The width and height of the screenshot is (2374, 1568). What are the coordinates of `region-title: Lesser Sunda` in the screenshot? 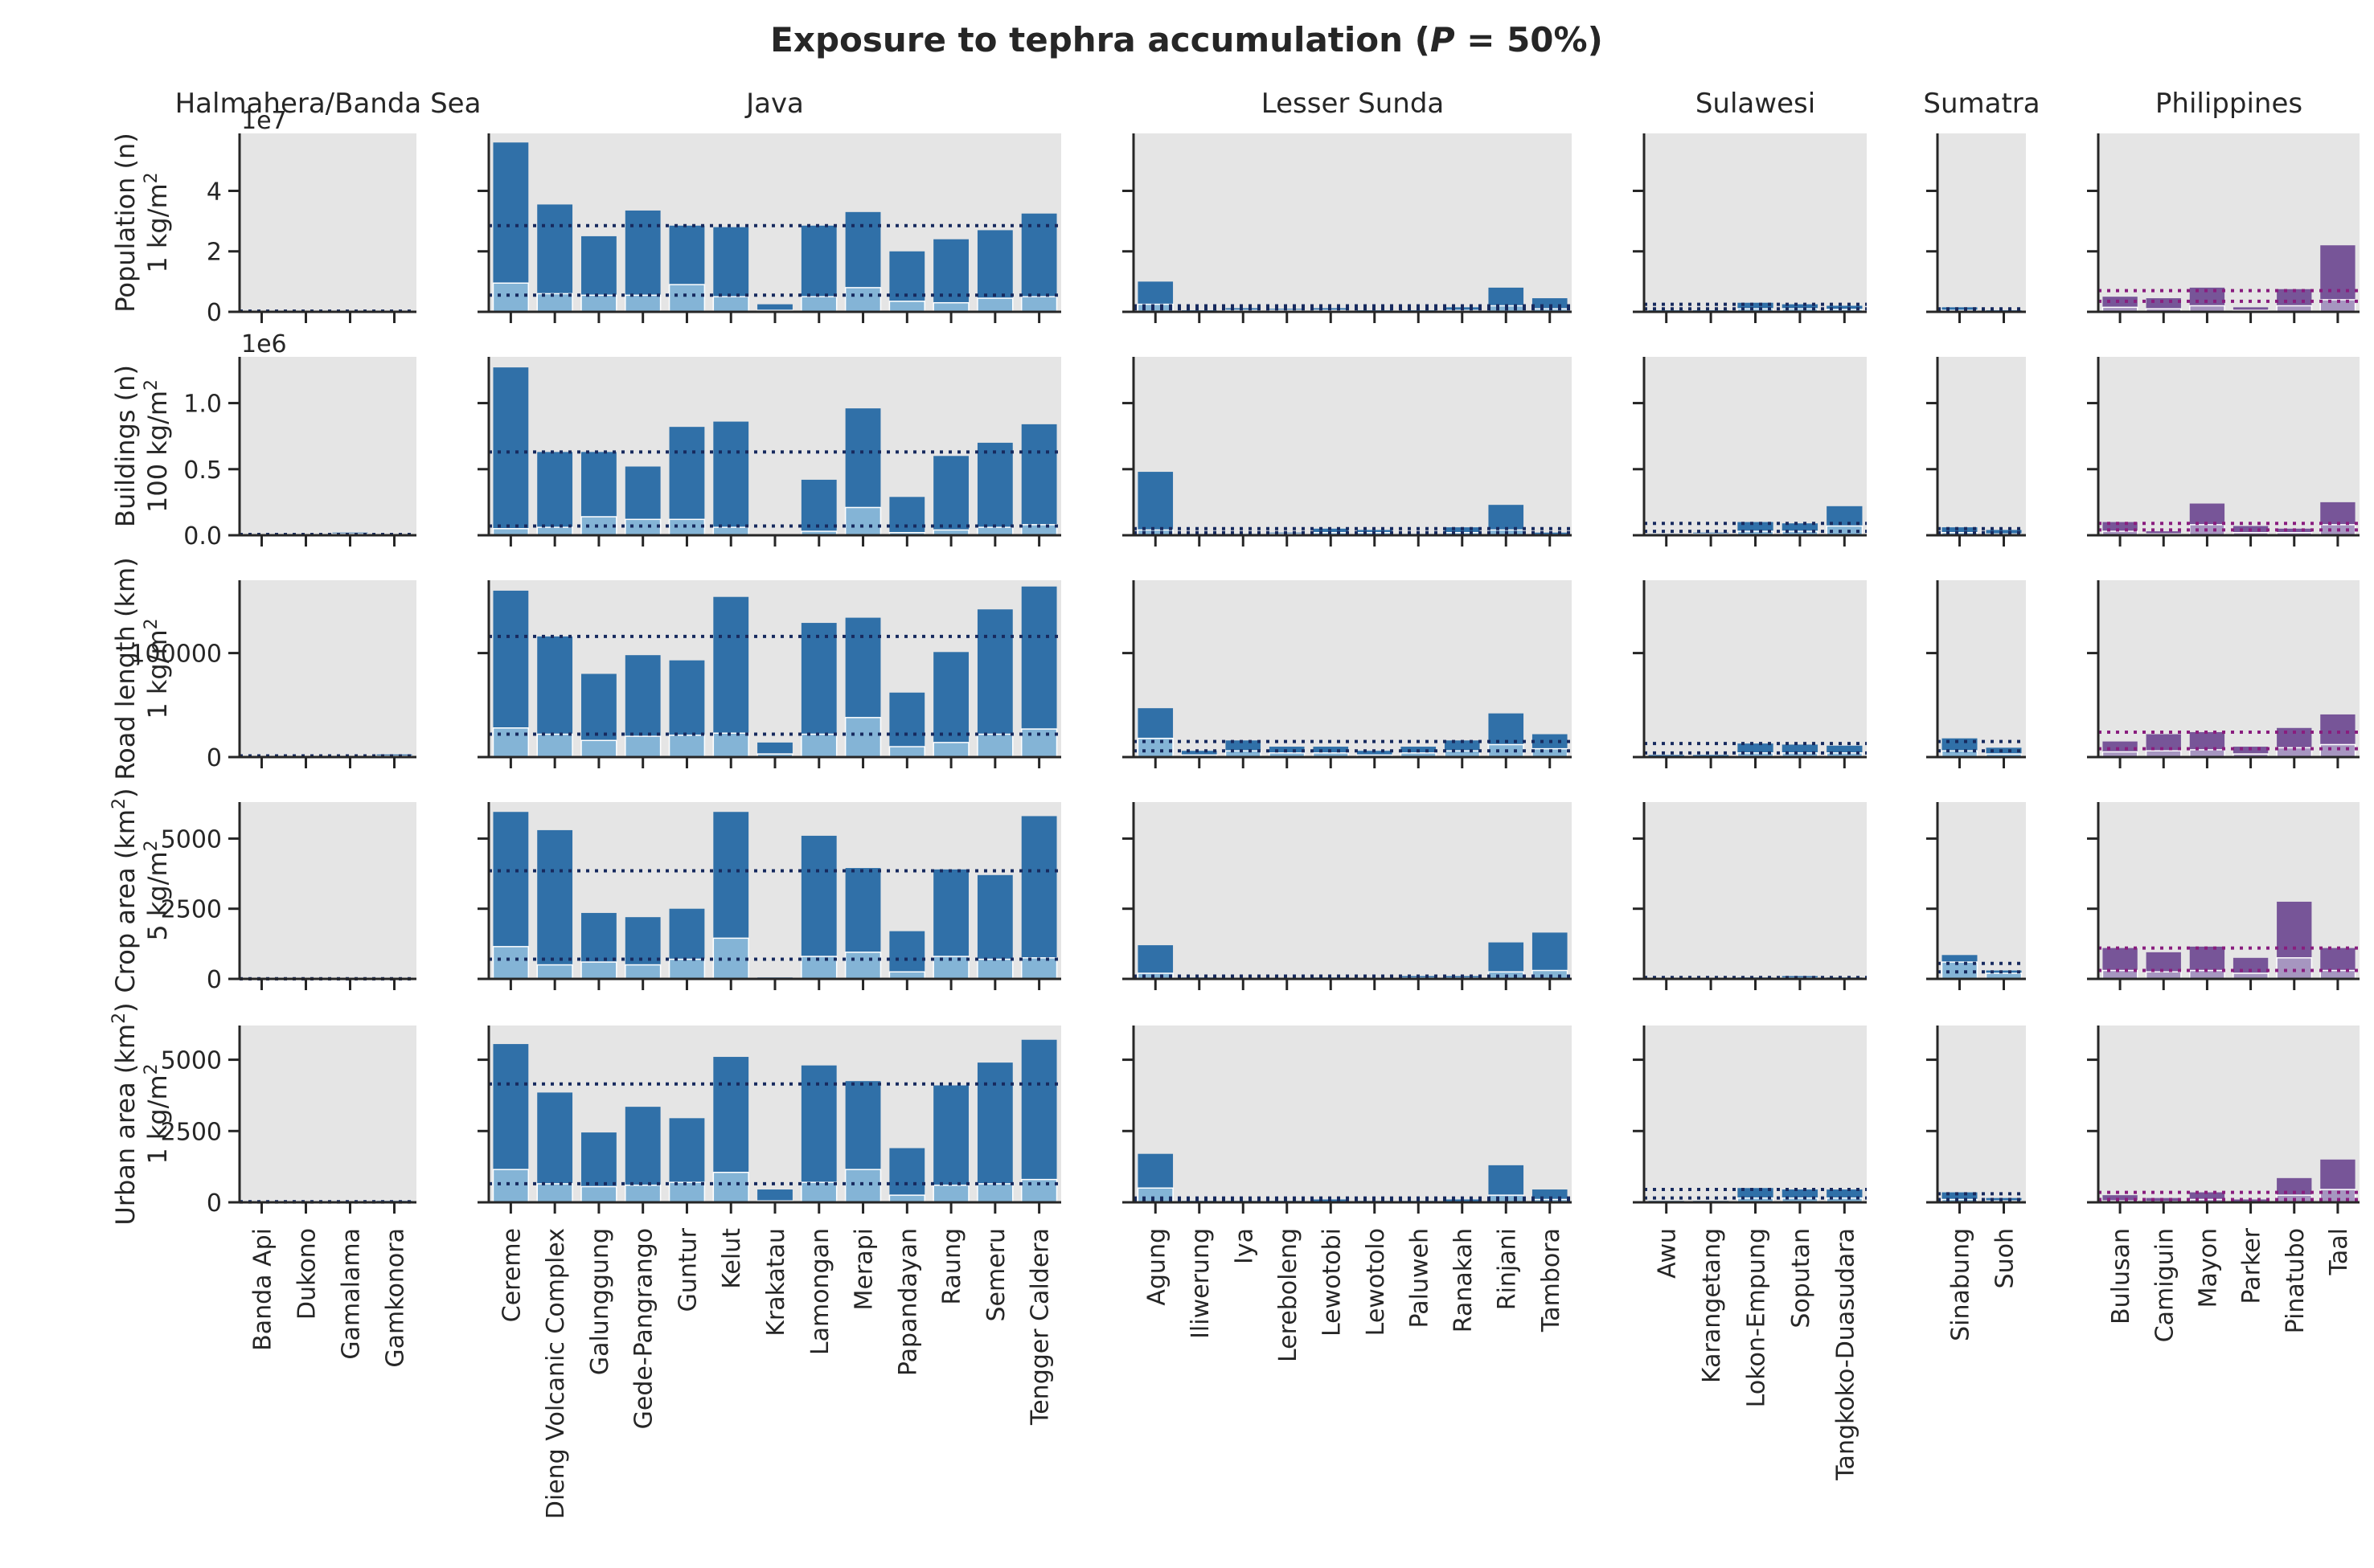 It's located at (1353, 104).